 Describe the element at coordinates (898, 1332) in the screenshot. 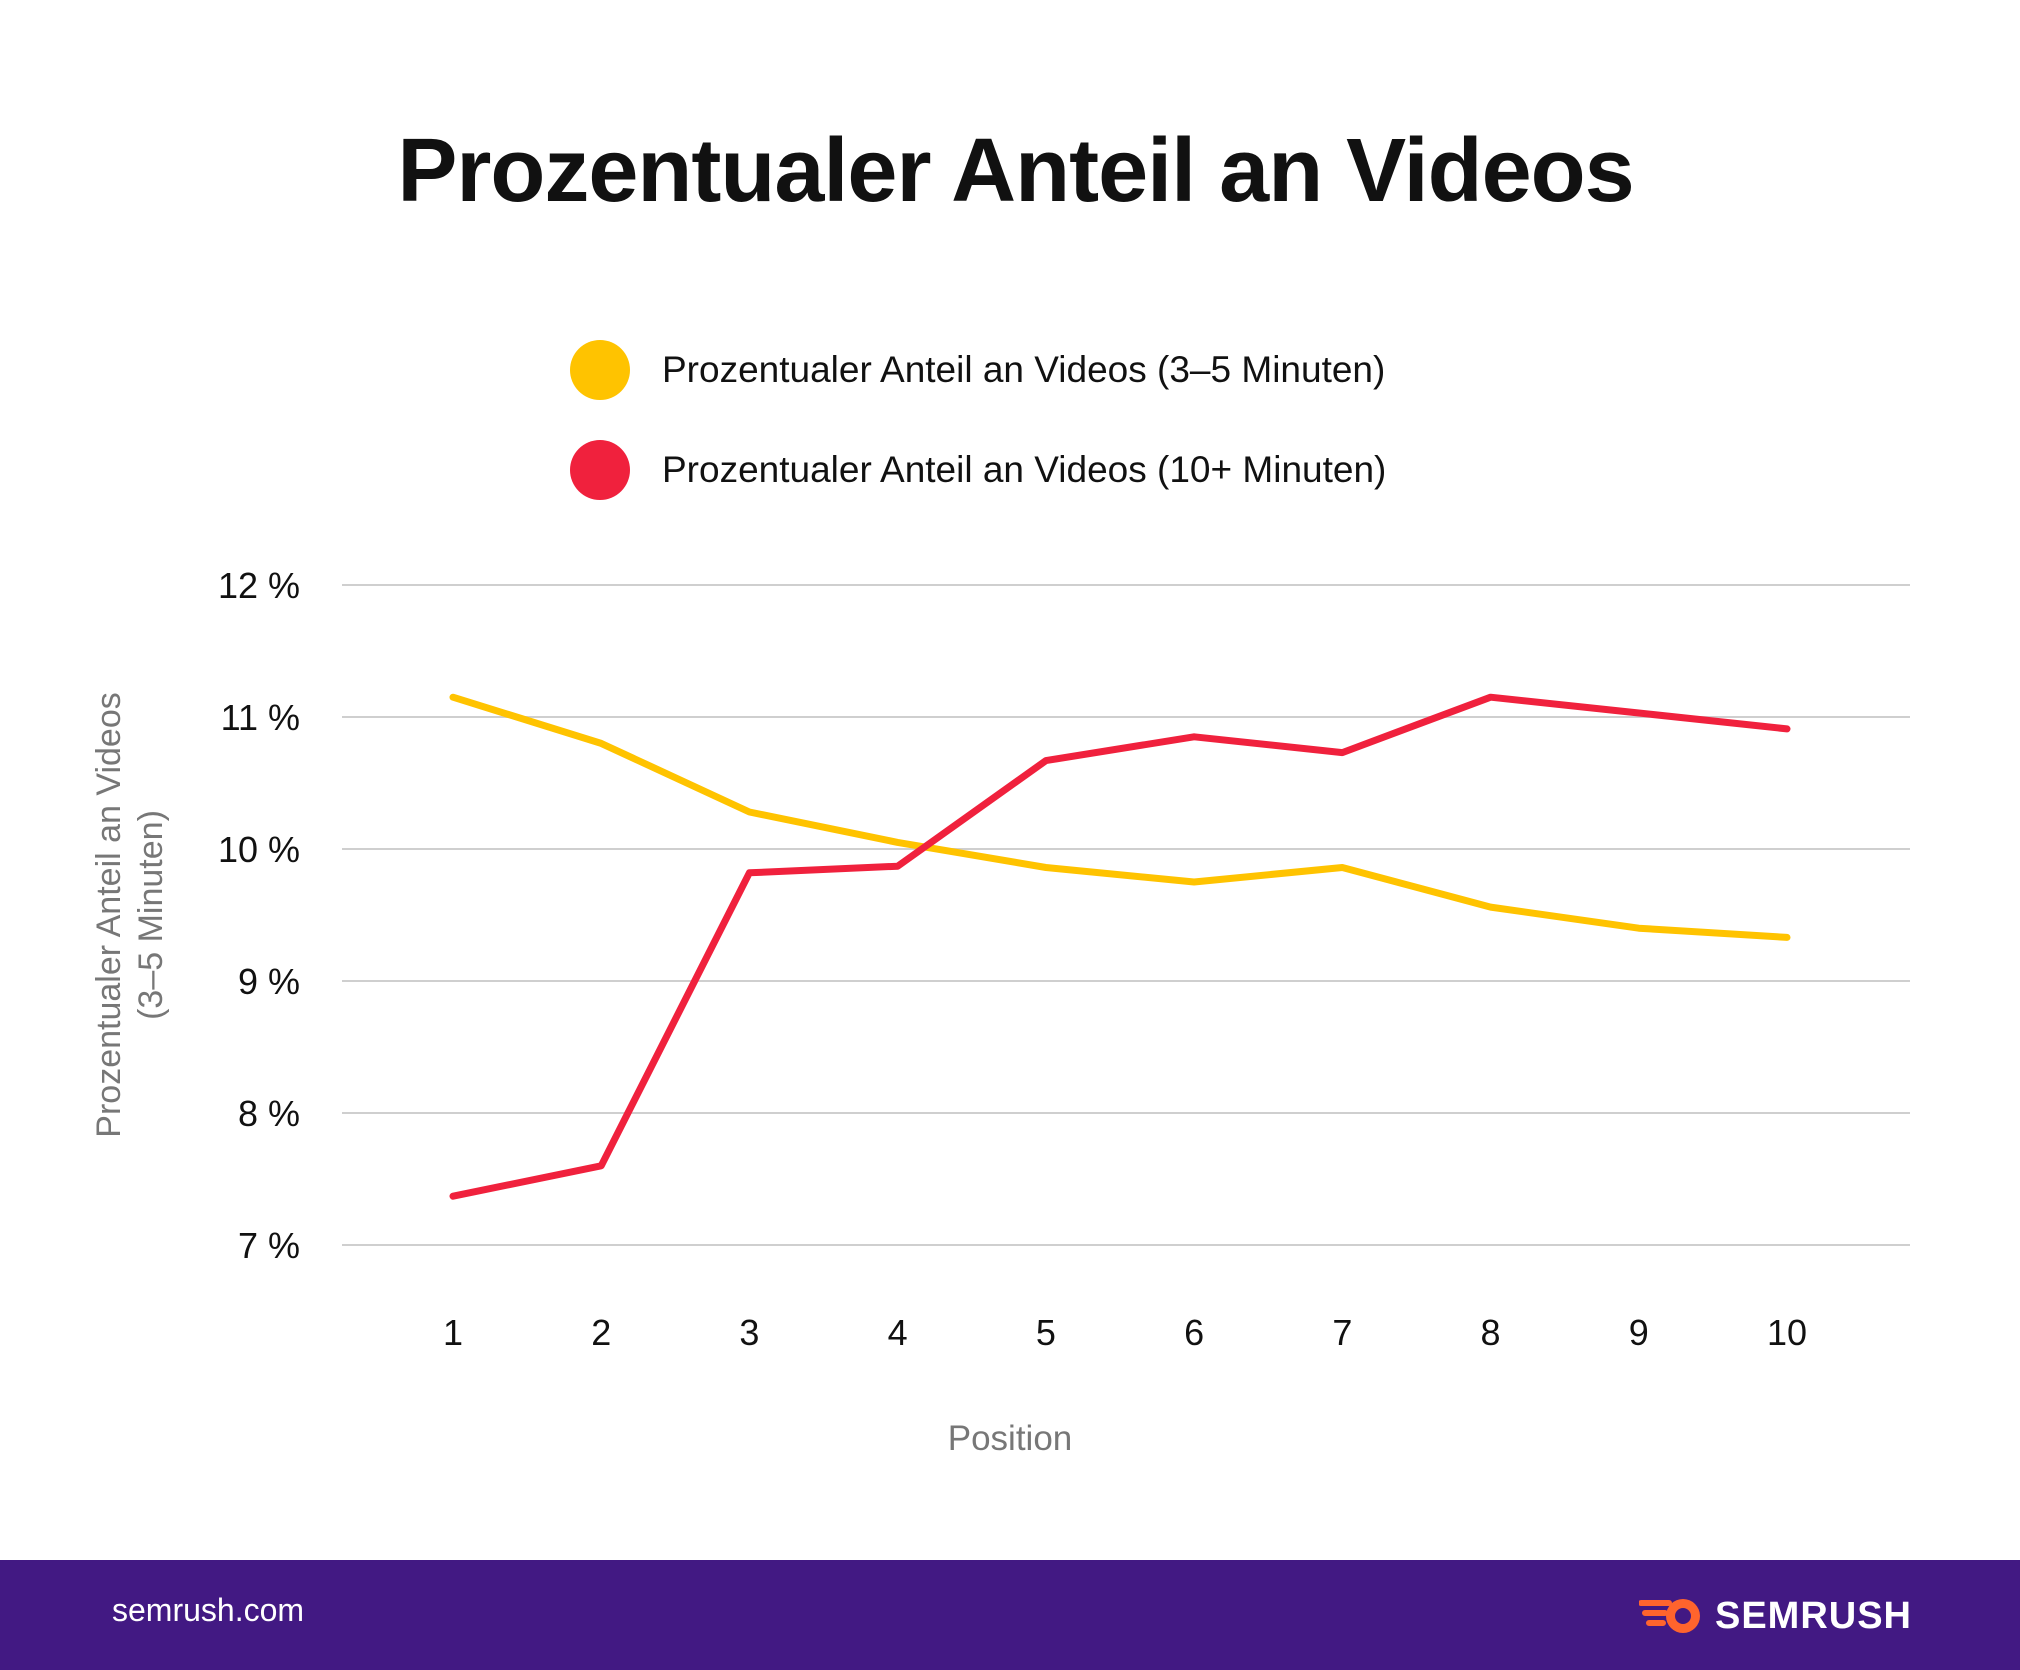

I see `x-tick-label: 4` at that location.